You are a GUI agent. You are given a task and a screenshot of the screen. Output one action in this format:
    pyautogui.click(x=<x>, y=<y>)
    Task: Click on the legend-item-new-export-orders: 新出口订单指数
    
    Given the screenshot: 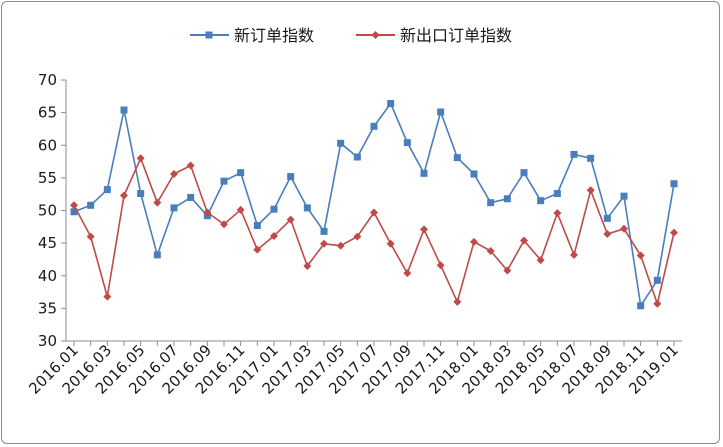 What is the action you would take?
    pyautogui.click(x=434, y=35)
    